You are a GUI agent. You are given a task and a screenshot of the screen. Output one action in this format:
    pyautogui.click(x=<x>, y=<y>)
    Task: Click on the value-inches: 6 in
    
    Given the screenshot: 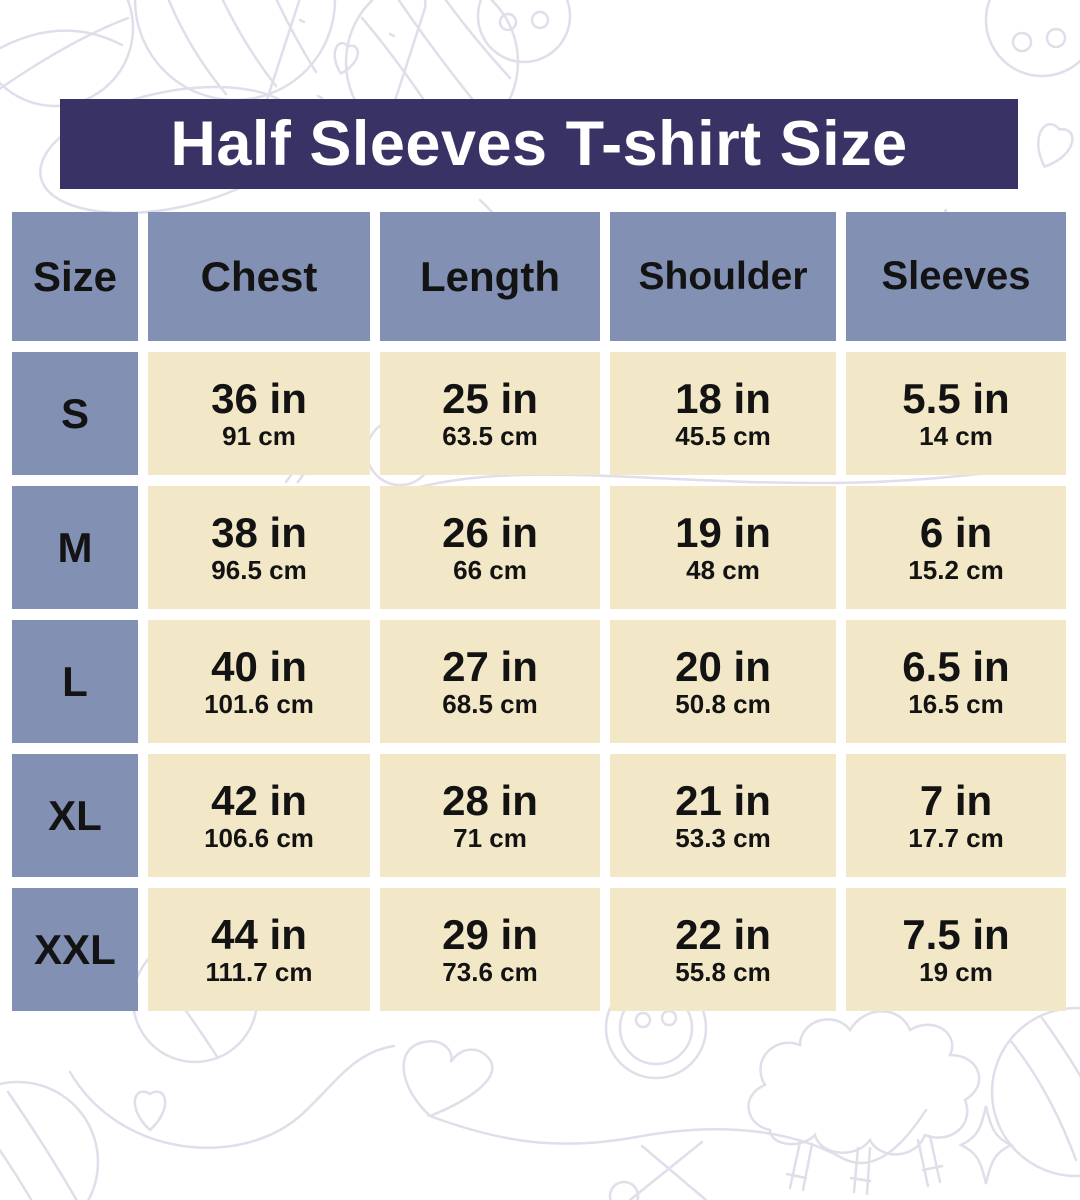 What is the action you would take?
    pyautogui.click(x=956, y=533)
    